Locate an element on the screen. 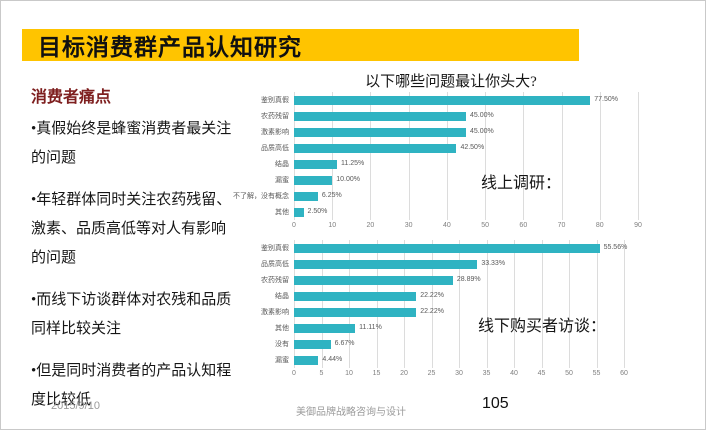  x-tick-label: 25 is located at coordinates (431, 373).